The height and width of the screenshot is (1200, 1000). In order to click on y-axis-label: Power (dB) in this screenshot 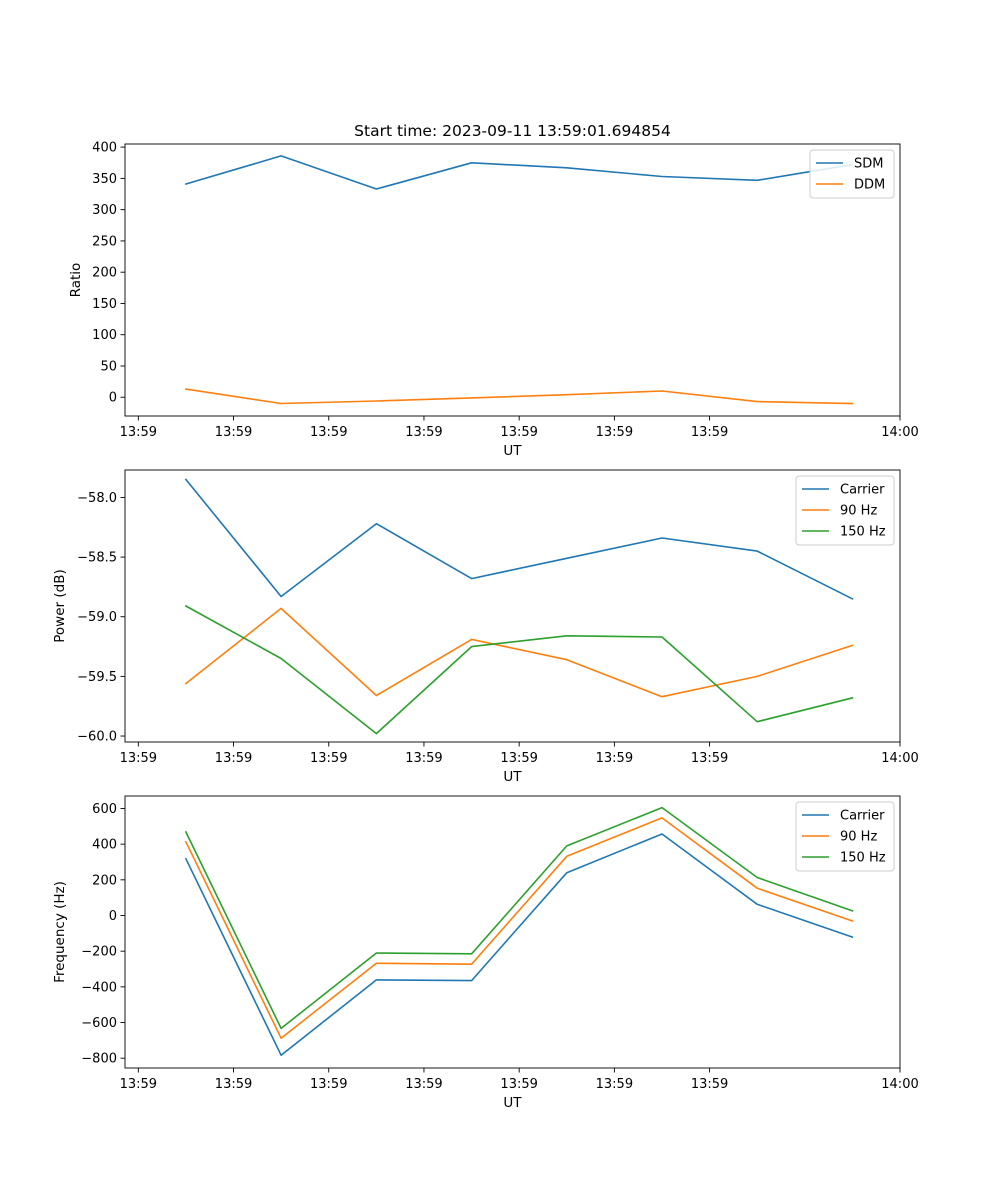, I will do `click(60, 605)`.